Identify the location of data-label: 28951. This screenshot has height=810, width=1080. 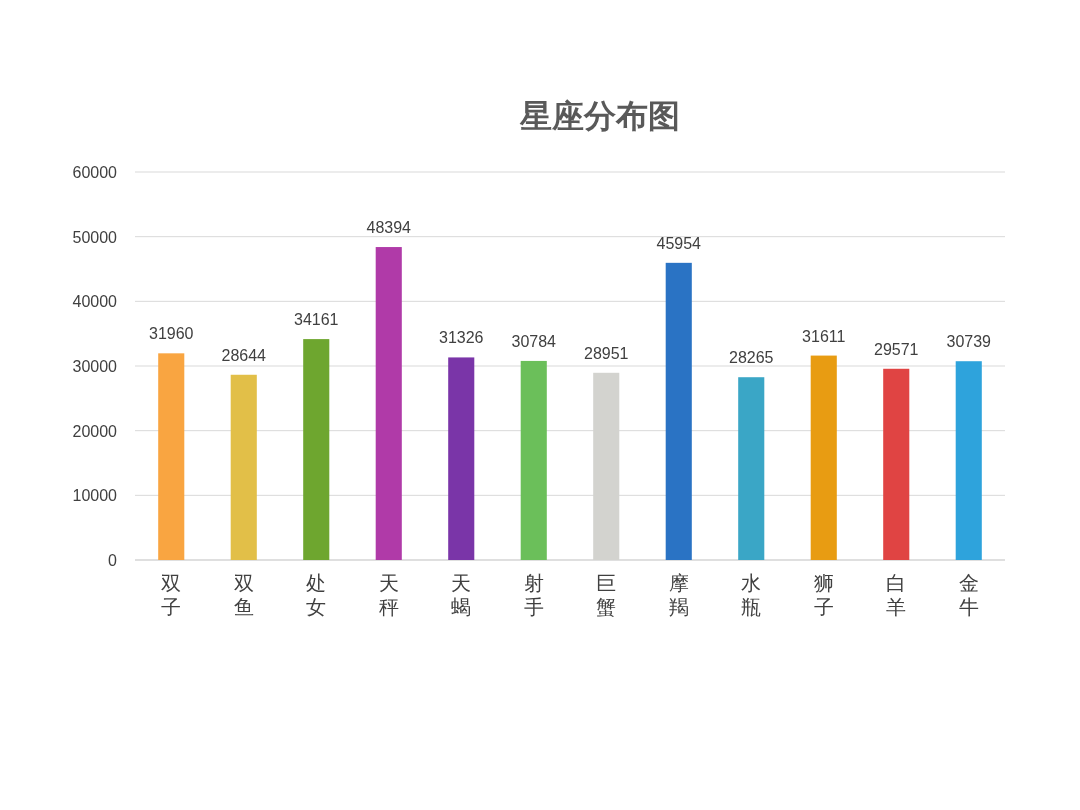
(606, 353).